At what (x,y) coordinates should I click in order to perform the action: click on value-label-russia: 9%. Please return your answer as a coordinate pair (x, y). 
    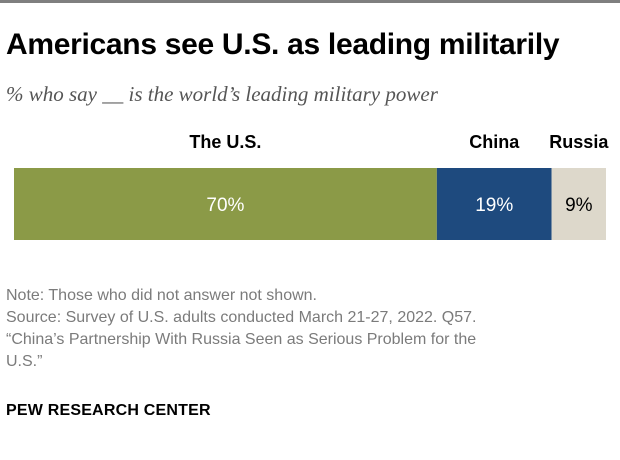
    Looking at the image, I should click on (579, 205).